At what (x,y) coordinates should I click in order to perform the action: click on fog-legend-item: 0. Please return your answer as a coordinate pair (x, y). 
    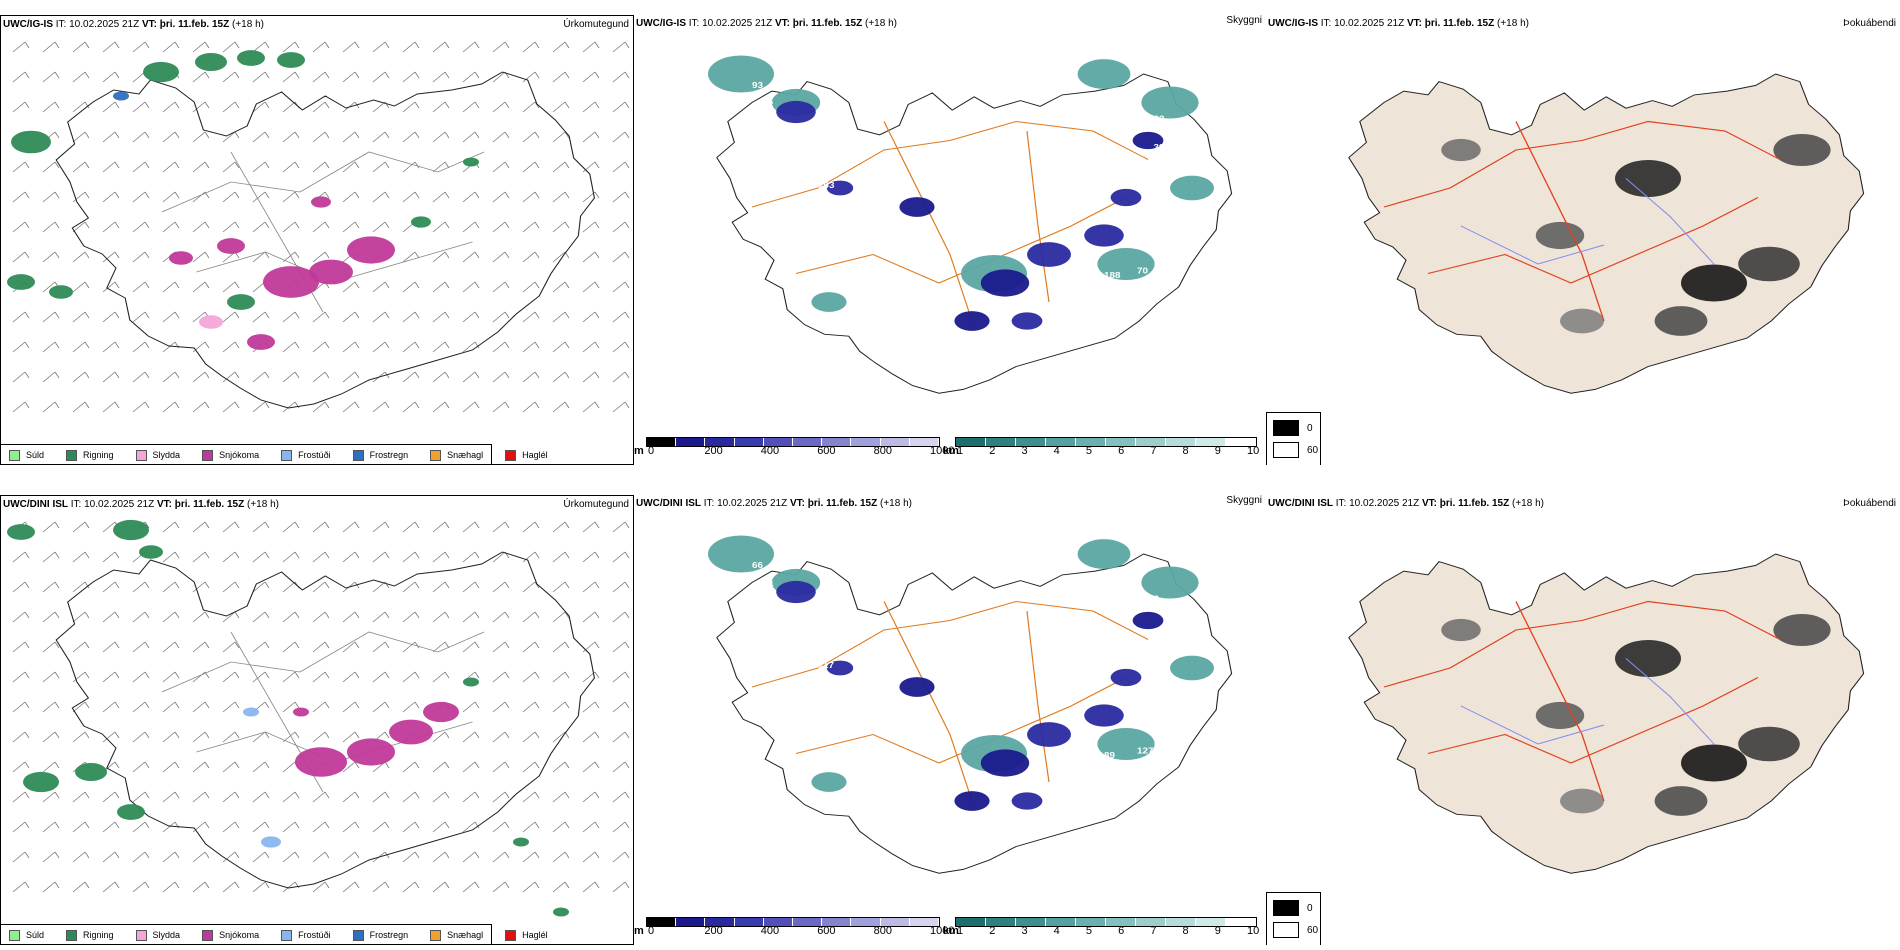
    Looking at the image, I should click on (1293, 428).